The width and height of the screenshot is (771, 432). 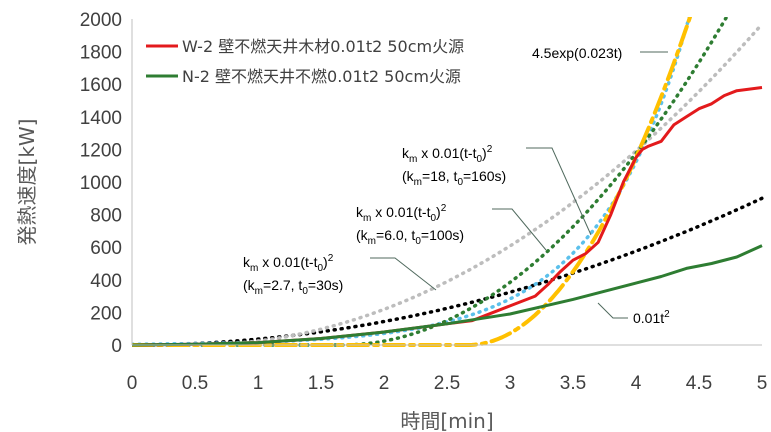 What do you see at coordinates (321, 383) in the screenshot?
I see `x-tick-label: 1.5` at bounding box center [321, 383].